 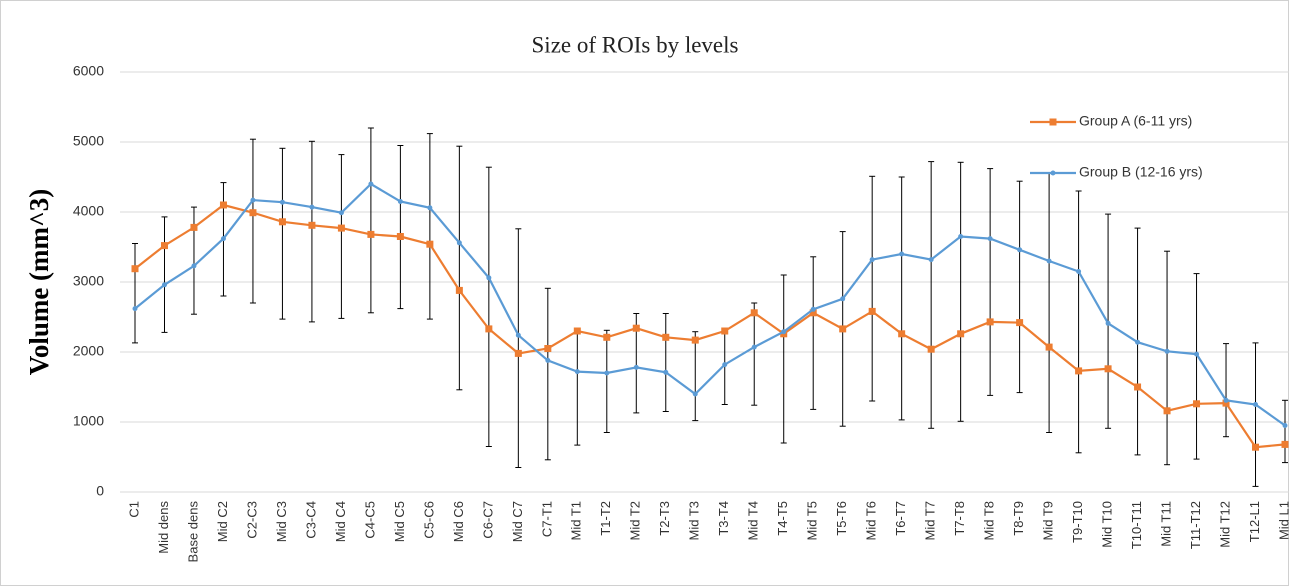 I want to click on x-tick-label: Mid T6, so click(x=871, y=521).